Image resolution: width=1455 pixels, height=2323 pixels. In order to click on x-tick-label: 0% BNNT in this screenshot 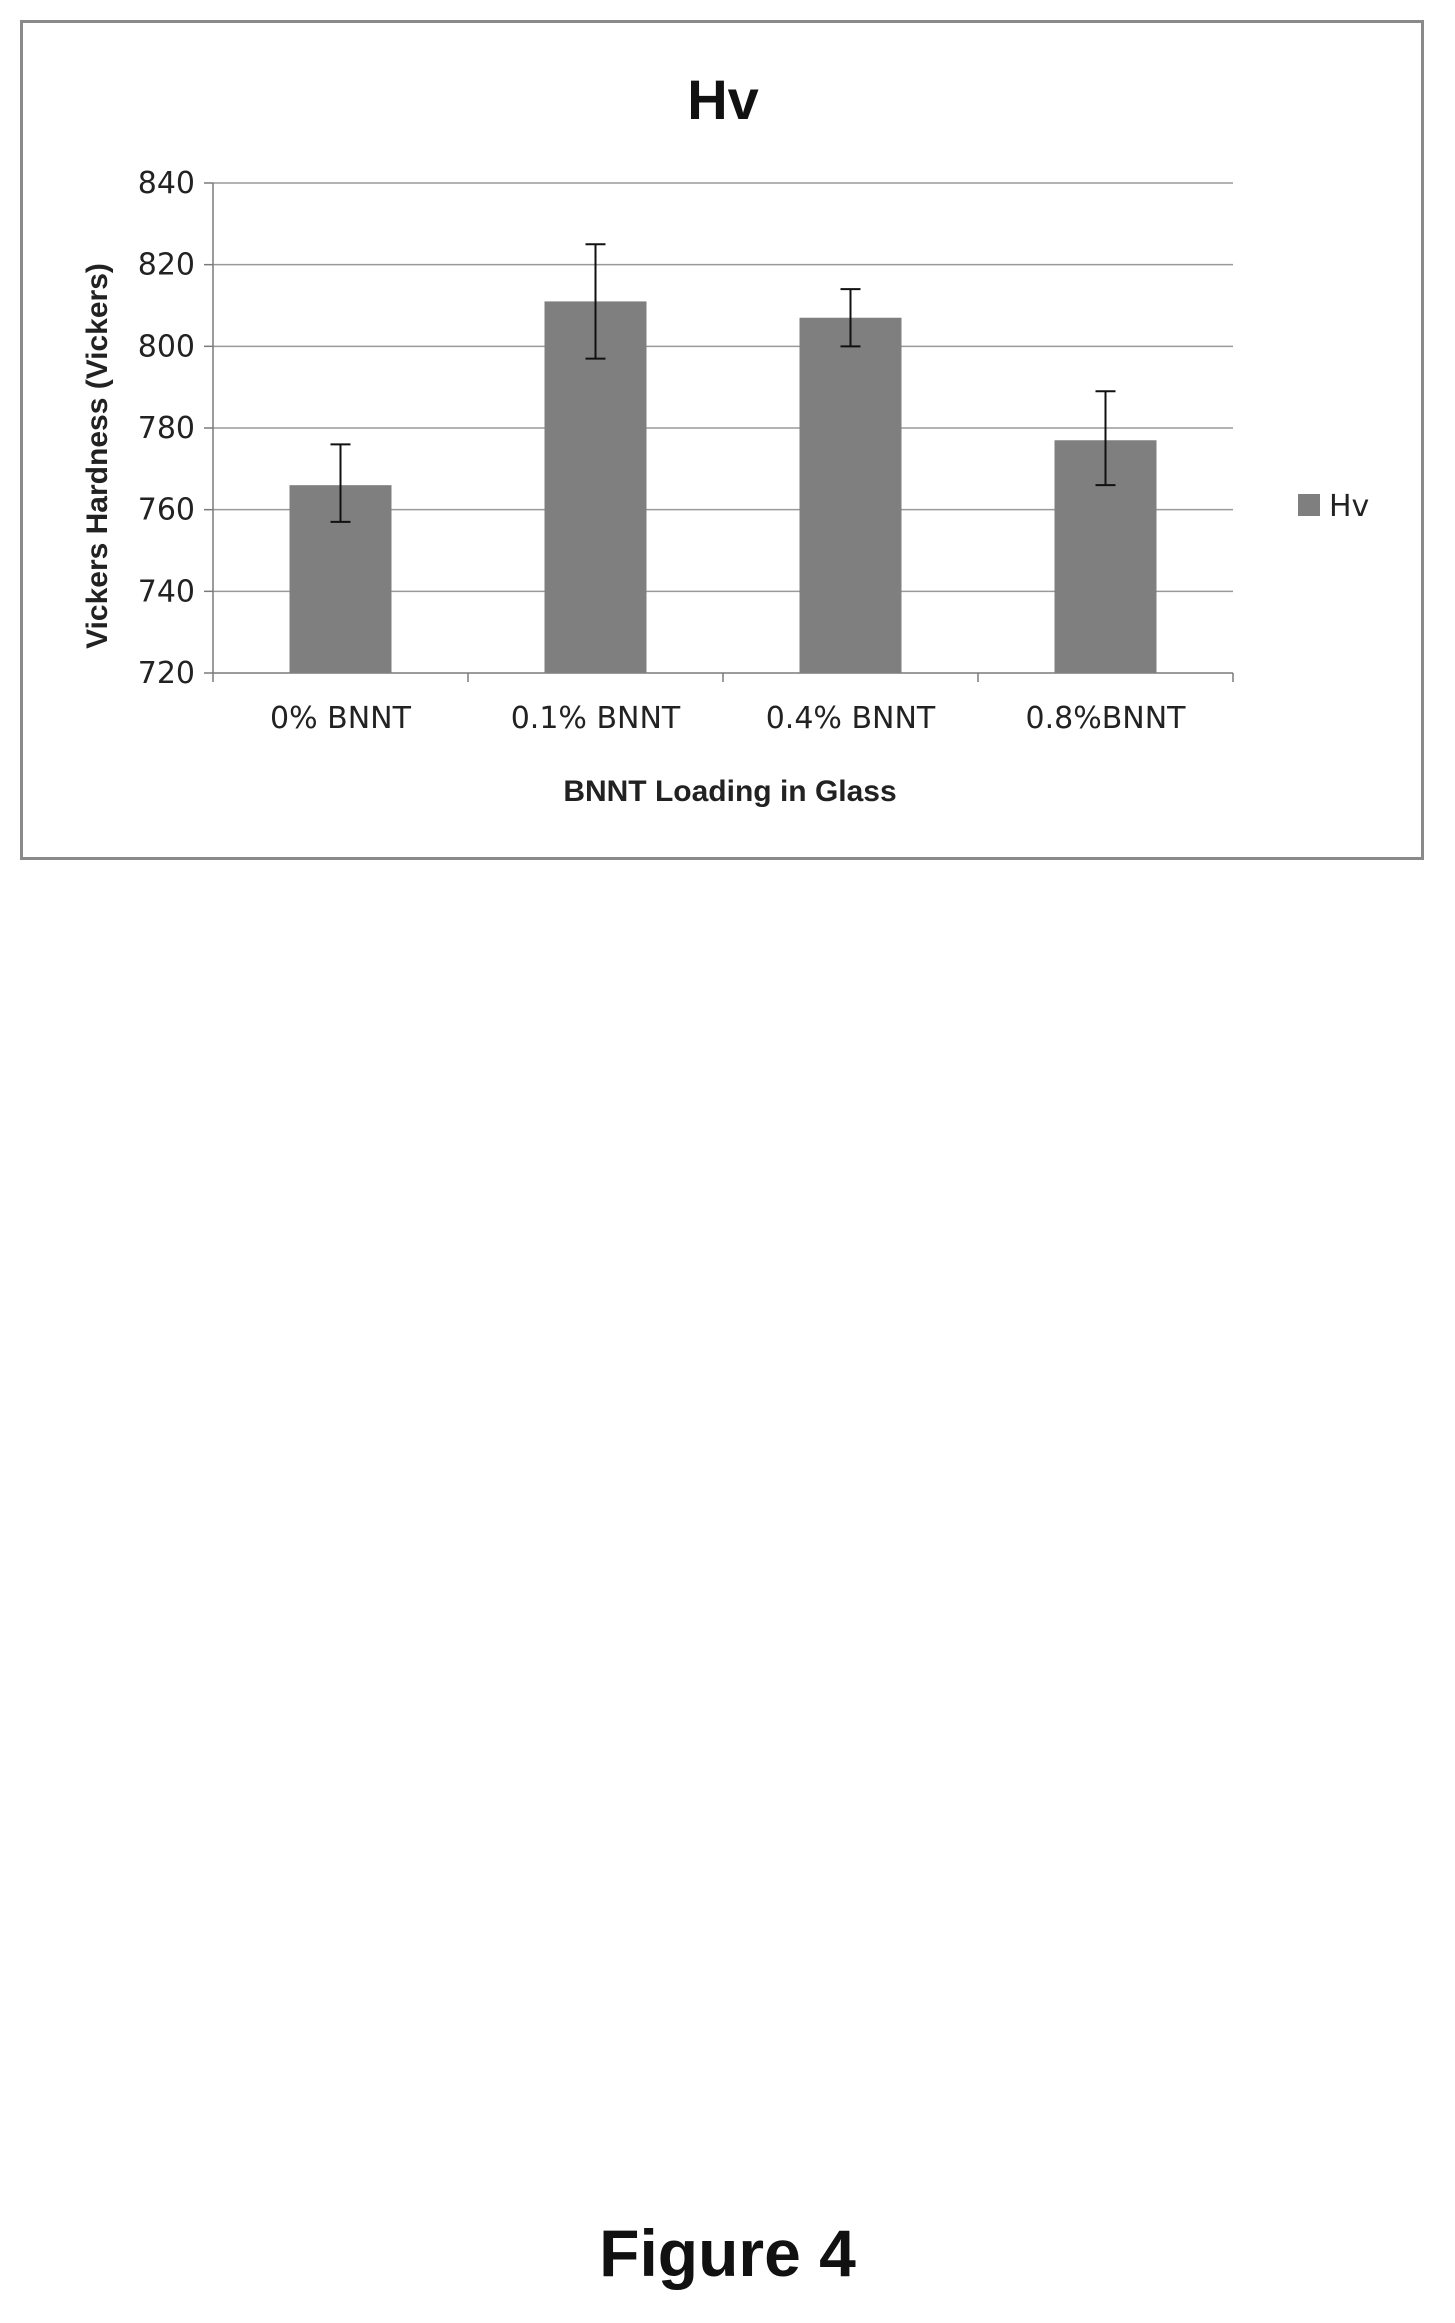, I will do `click(341, 718)`.